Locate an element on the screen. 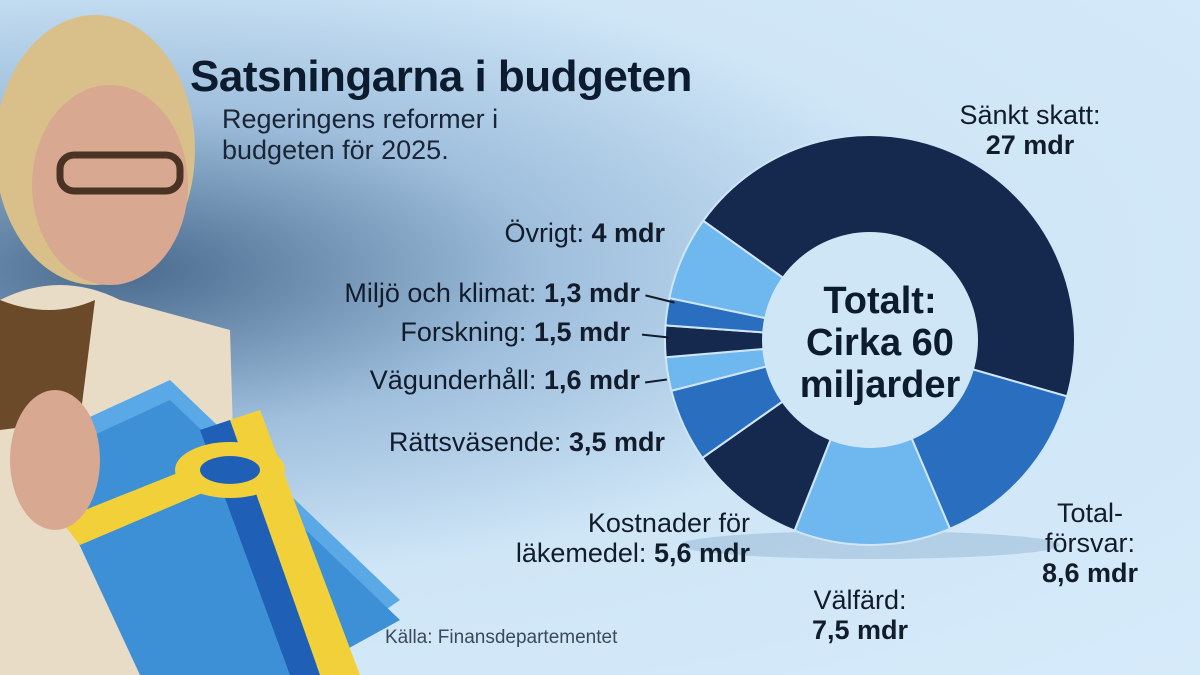 This screenshot has height=675, width=1200. label-totalforsvar: Total- försvar: 8,6 mdr is located at coordinates (1090, 543).